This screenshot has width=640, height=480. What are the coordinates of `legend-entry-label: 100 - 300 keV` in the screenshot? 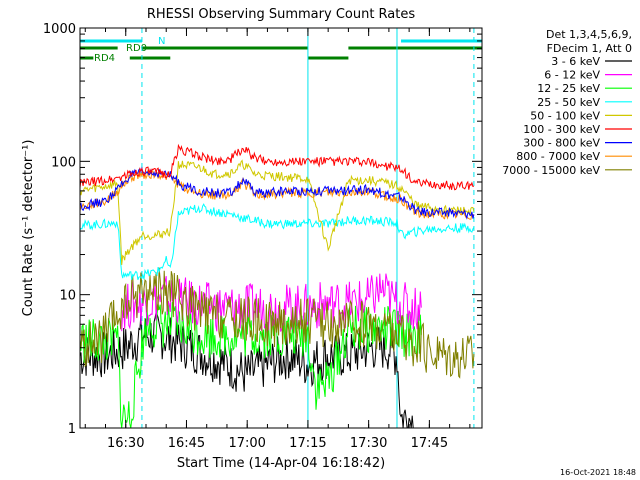 It's located at (561, 129).